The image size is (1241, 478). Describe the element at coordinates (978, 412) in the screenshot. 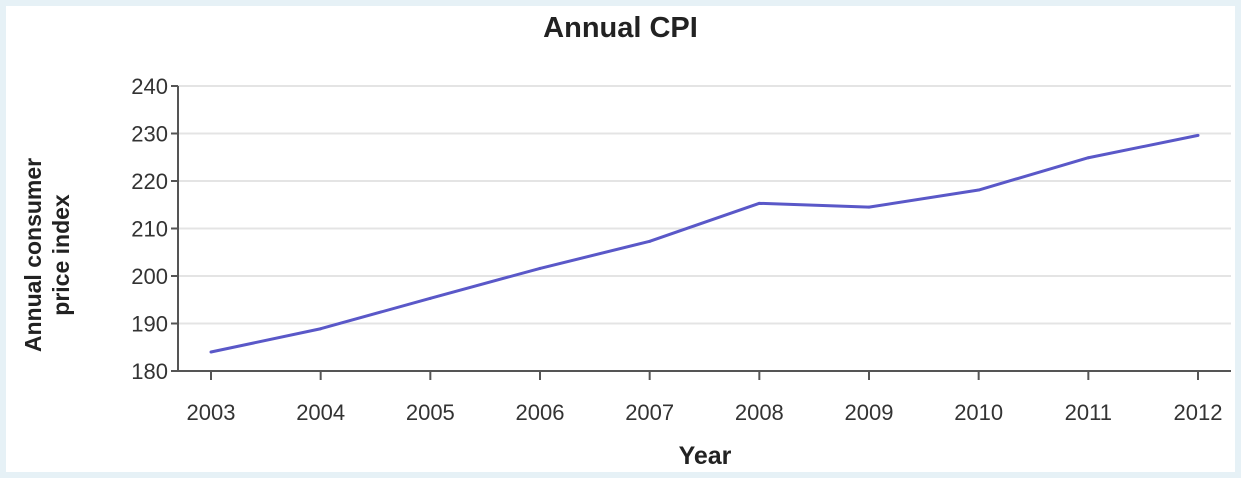

I see `x-tick-label-2010: 2010` at that location.